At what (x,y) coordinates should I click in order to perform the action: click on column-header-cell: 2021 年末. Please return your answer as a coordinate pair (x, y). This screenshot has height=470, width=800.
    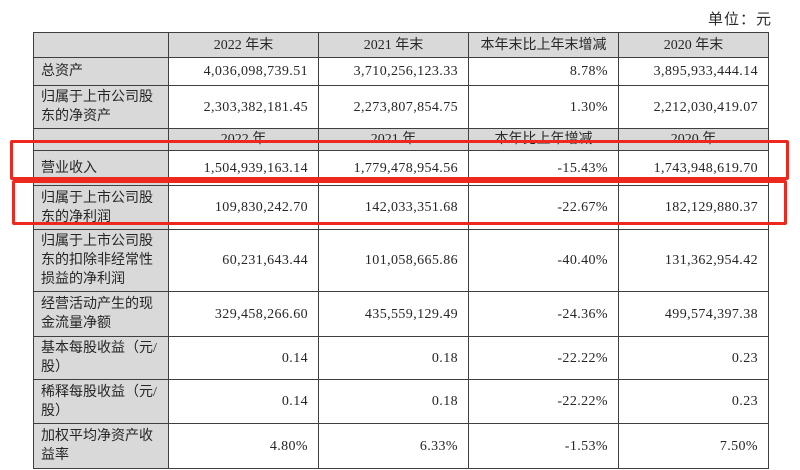
    Looking at the image, I should click on (393, 45).